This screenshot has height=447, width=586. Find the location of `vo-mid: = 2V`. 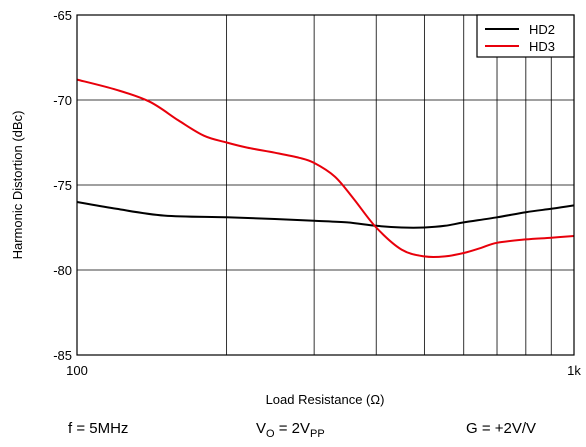

vo-mid: = 2V is located at coordinates (292, 428).